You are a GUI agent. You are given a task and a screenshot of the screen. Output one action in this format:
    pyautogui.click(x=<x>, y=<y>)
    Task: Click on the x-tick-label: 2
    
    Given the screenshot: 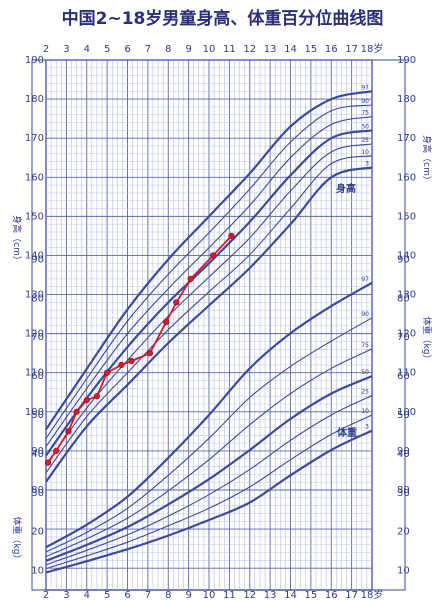 What is the action you would take?
    pyautogui.click(x=46, y=49)
    